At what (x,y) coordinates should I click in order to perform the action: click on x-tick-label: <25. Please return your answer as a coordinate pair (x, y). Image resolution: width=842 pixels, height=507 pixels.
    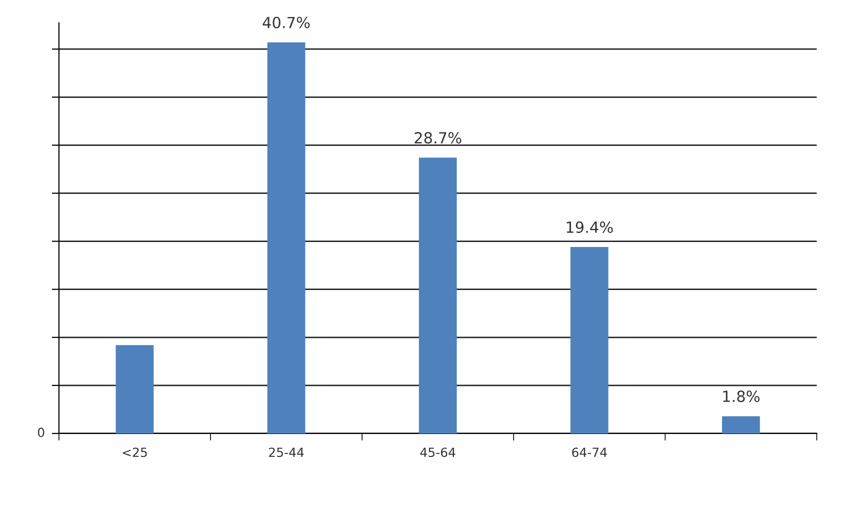
    Looking at the image, I should click on (134, 453).